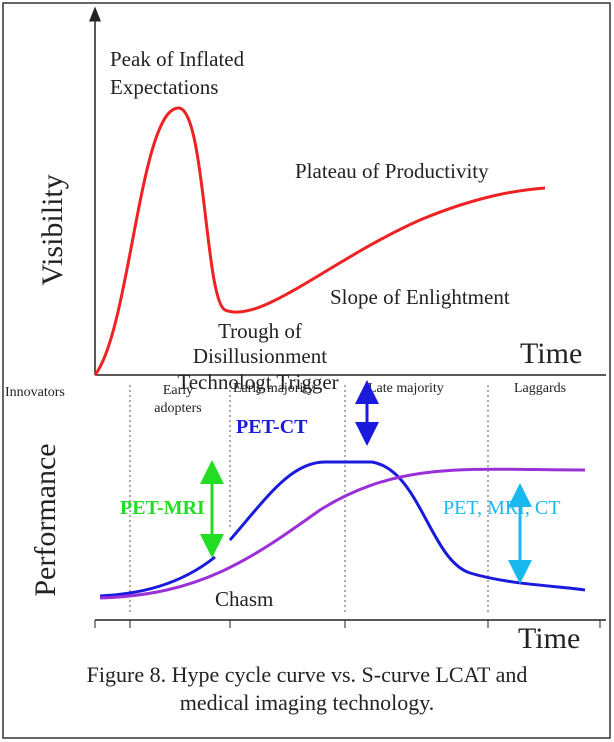  What do you see at coordinates (177, 59) in the screenshot?
I see `phase-label: Peak of Inflated` at bounding box center [177, 59].